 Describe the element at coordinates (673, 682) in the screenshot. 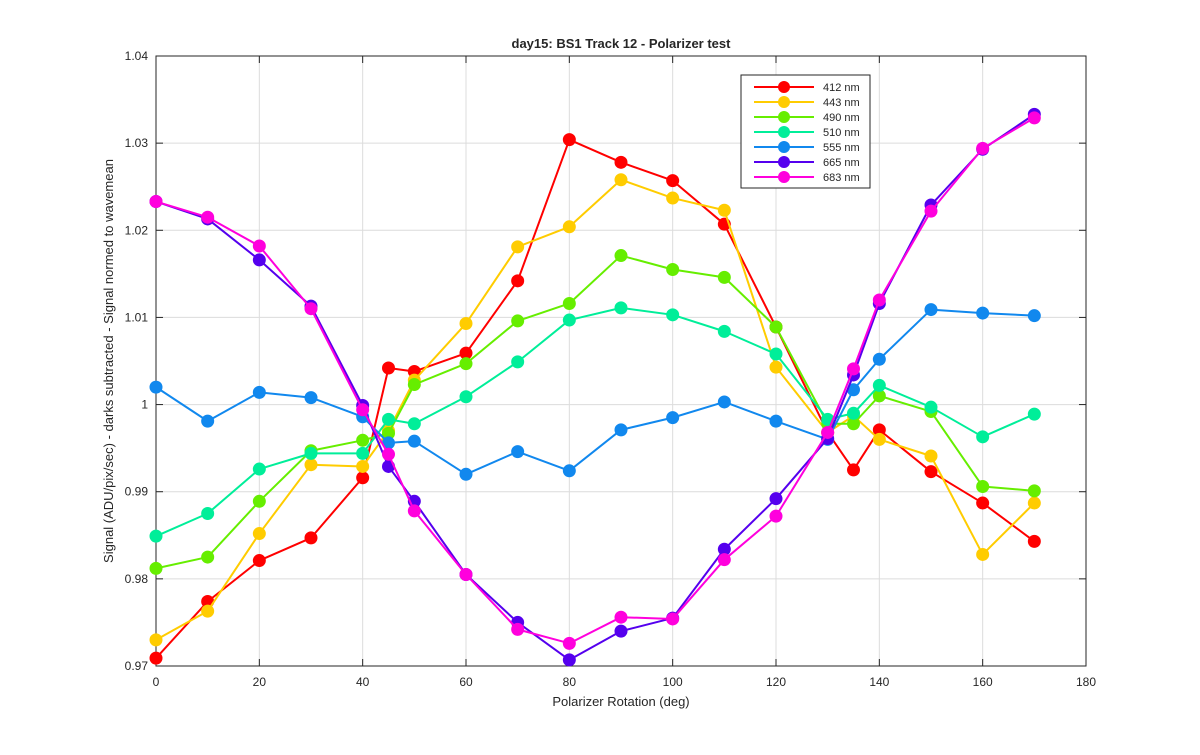

I see `x-tick-label: 100` at that location.